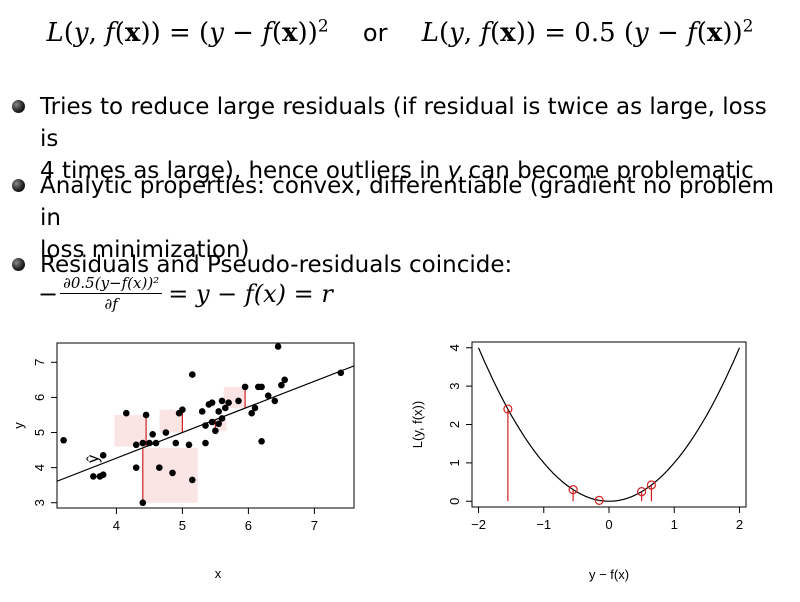 The height and width of the screenshot is (602, 800). Describe the element at coordinates (250, 293) in the screenshot. I see `derivative-rhs: = y − f(x) = r` at that location.